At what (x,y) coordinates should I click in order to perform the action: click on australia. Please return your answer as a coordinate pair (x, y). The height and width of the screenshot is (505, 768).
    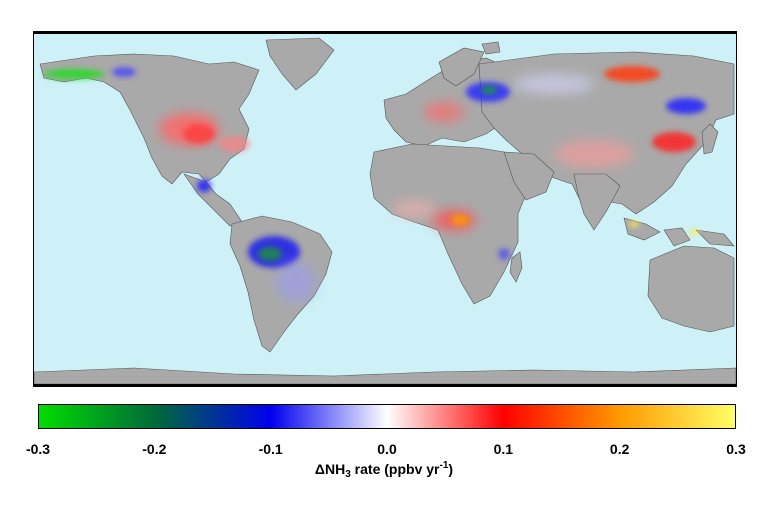
    Looking at the image, I should click on (691, 289).